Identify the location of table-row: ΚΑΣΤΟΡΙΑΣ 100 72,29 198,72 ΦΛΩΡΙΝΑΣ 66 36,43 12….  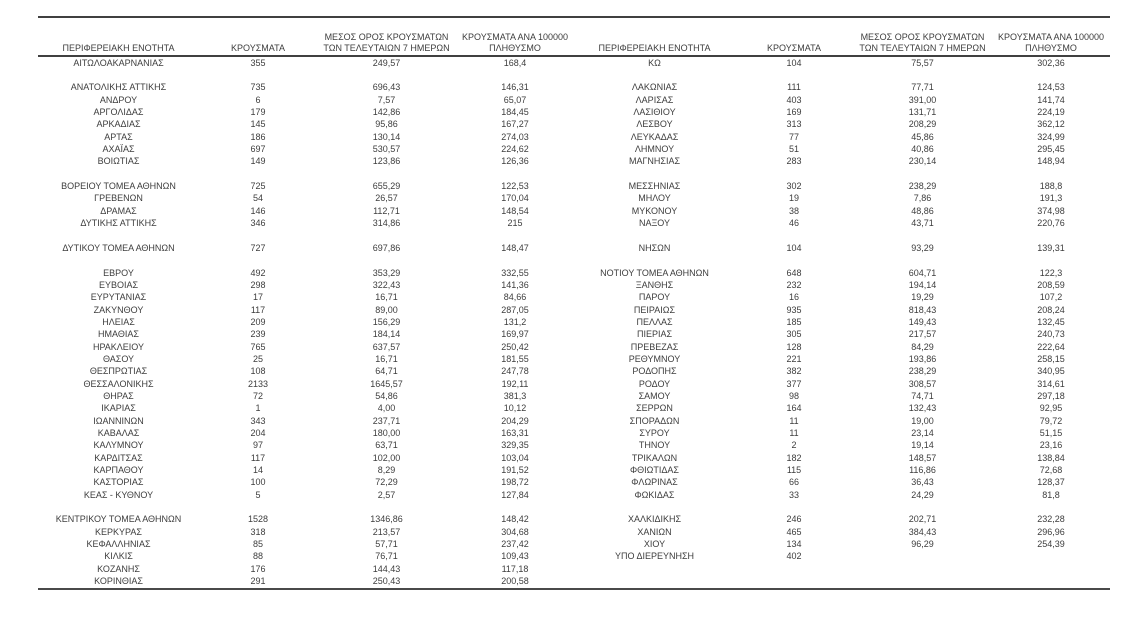
(574, 483).